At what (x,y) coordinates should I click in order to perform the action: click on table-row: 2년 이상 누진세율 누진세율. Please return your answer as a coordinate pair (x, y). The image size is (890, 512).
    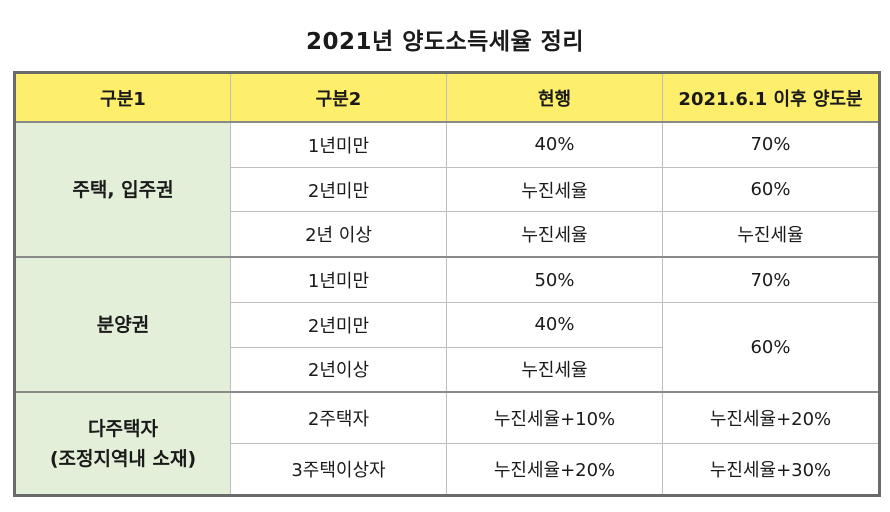
    Looking at the image, I should click on (447, 234).